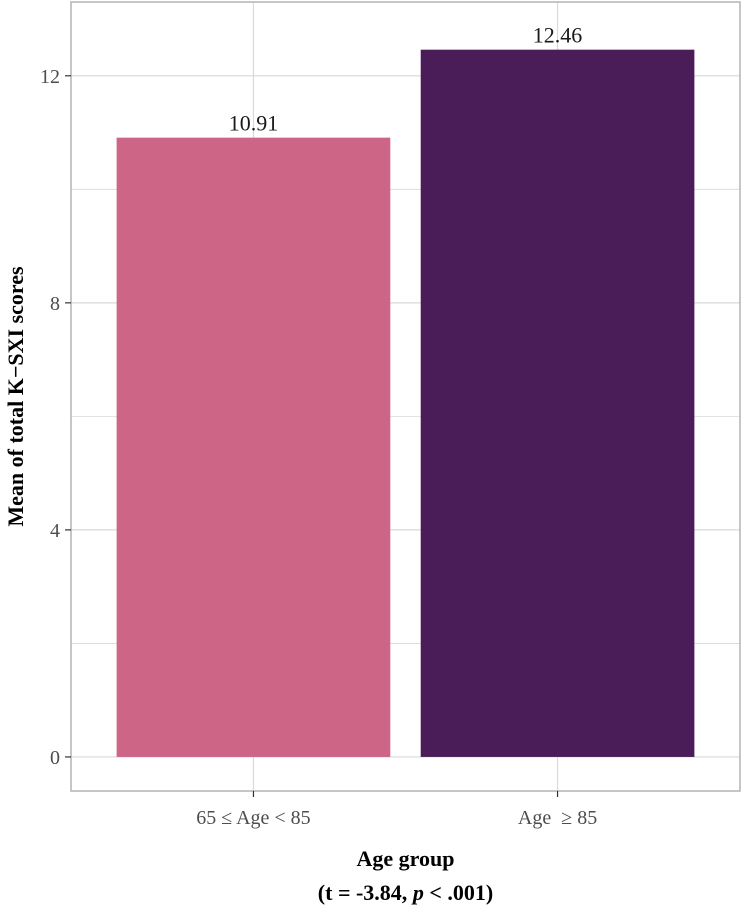  I want to click on x-axis-subtitle-prefix: (t = -3.84,, so click(365, 892).